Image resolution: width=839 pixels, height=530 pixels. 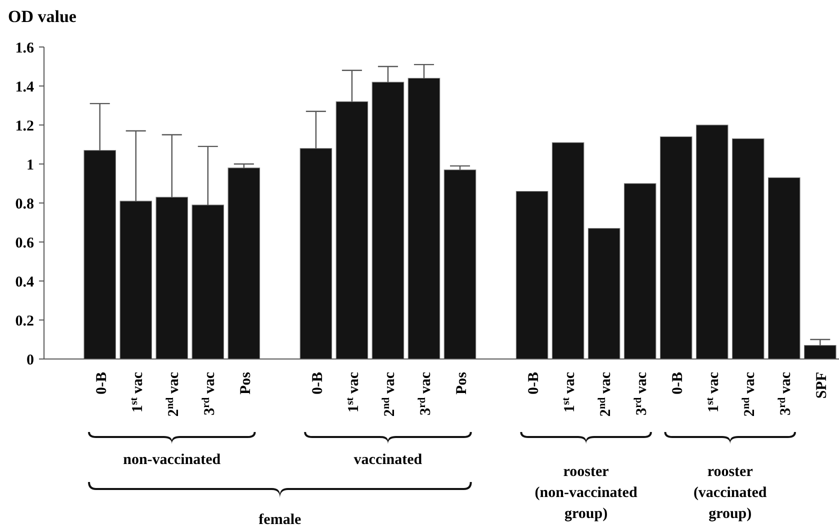 What do you see at coordinates (172, 460) in the screenshot?
I see `text: non-vaccinated` at bounding box center [172, 460].